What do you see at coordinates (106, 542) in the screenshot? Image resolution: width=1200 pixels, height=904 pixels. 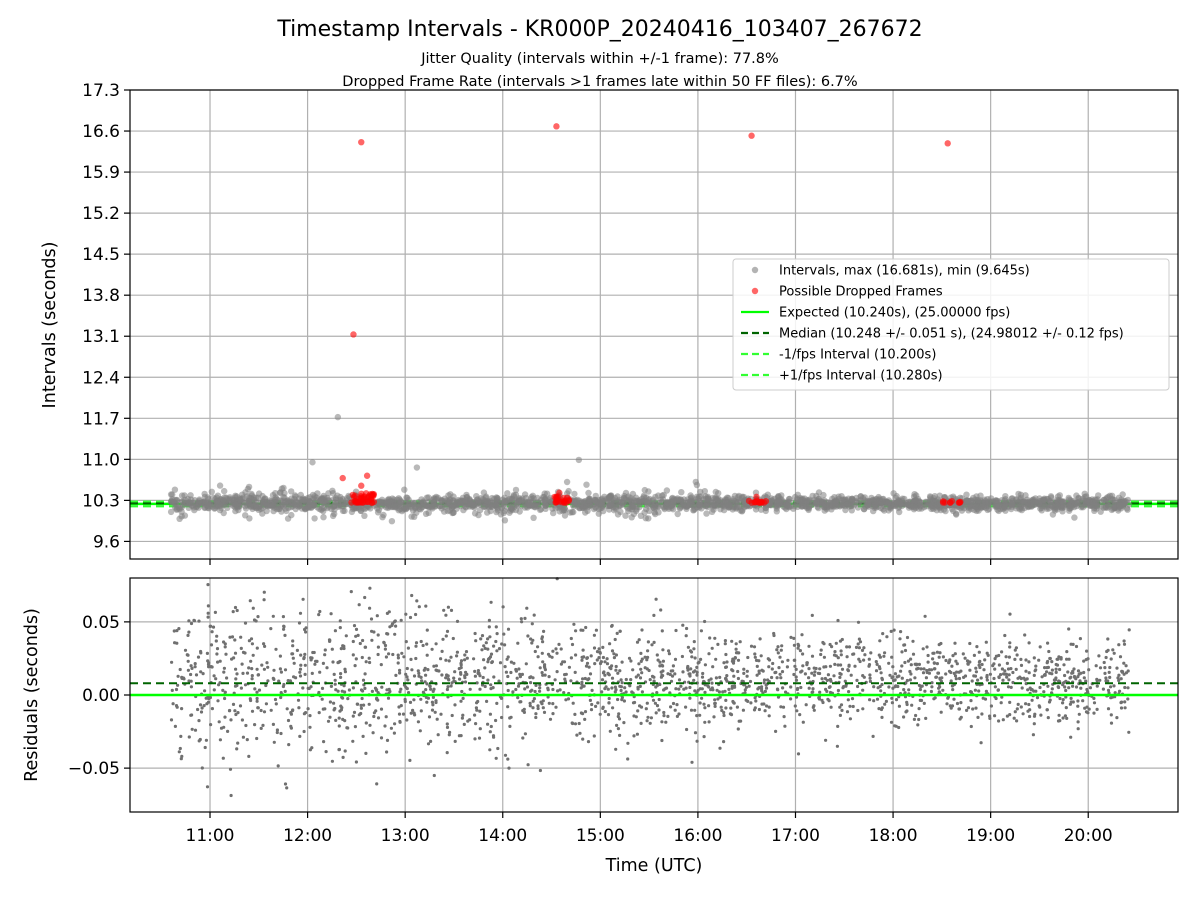 I see `top-y-tick-label: 9.6` at bounding box center [106, 542].